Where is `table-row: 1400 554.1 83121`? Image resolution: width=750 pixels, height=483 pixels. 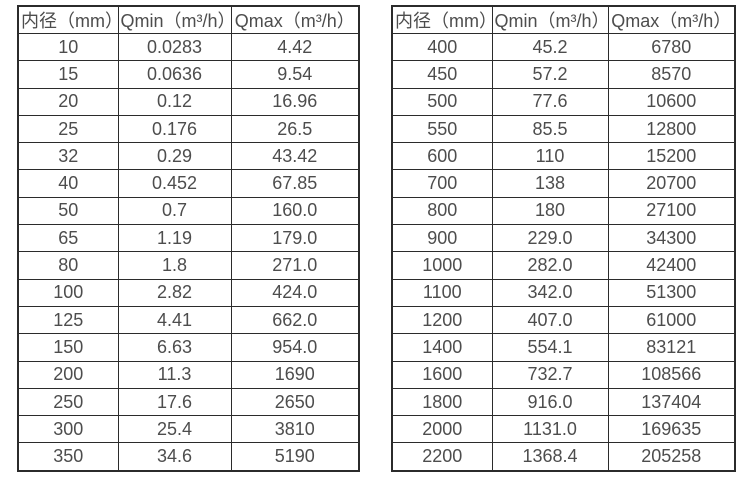 table-row: 1400 554.1 83121 is located at coordinates (563, 347).